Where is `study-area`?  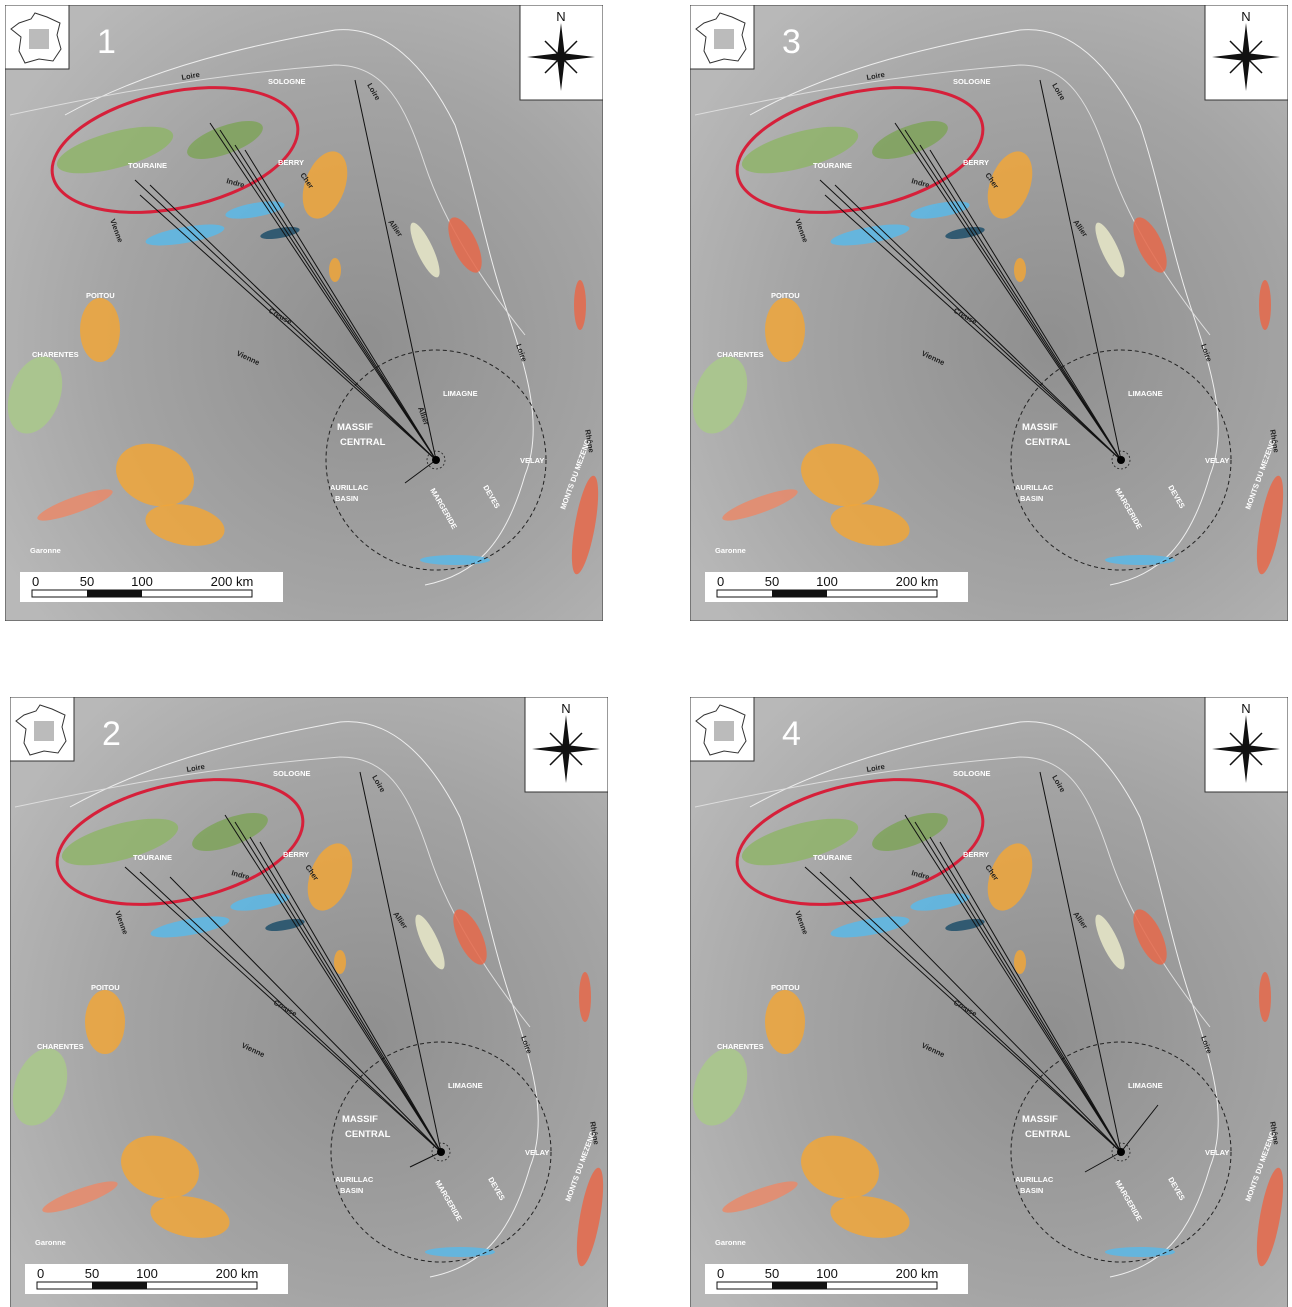
study-area is located at coordinates (724, 731).